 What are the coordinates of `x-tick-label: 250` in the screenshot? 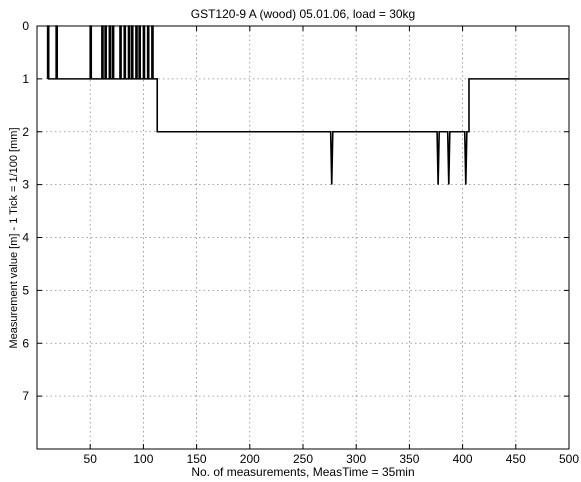 It's located at (303, 459).